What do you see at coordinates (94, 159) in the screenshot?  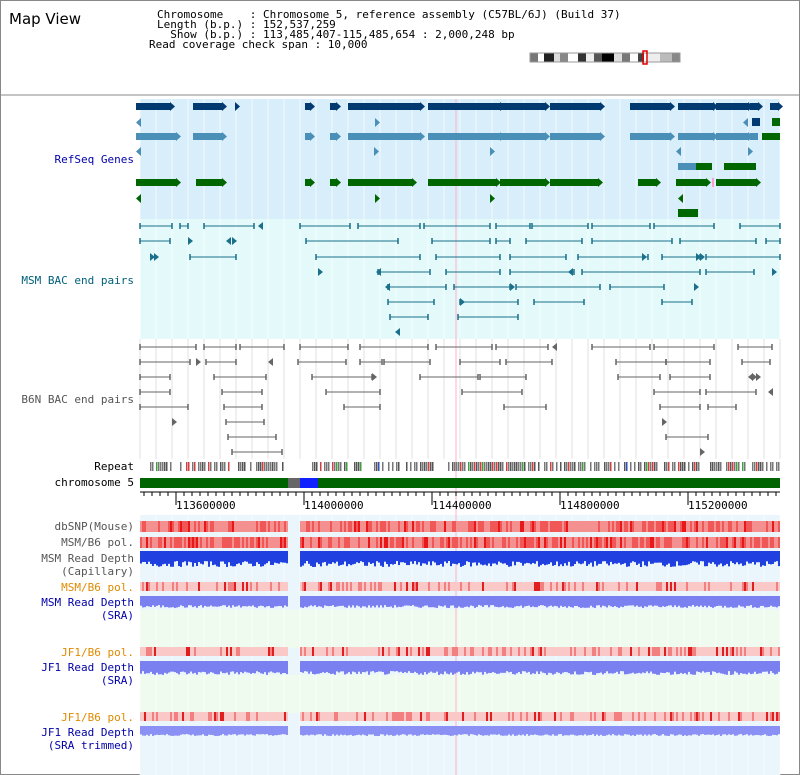 I see `track-label-refseq: RefSeq Genes` at bounding box center [94, 159].